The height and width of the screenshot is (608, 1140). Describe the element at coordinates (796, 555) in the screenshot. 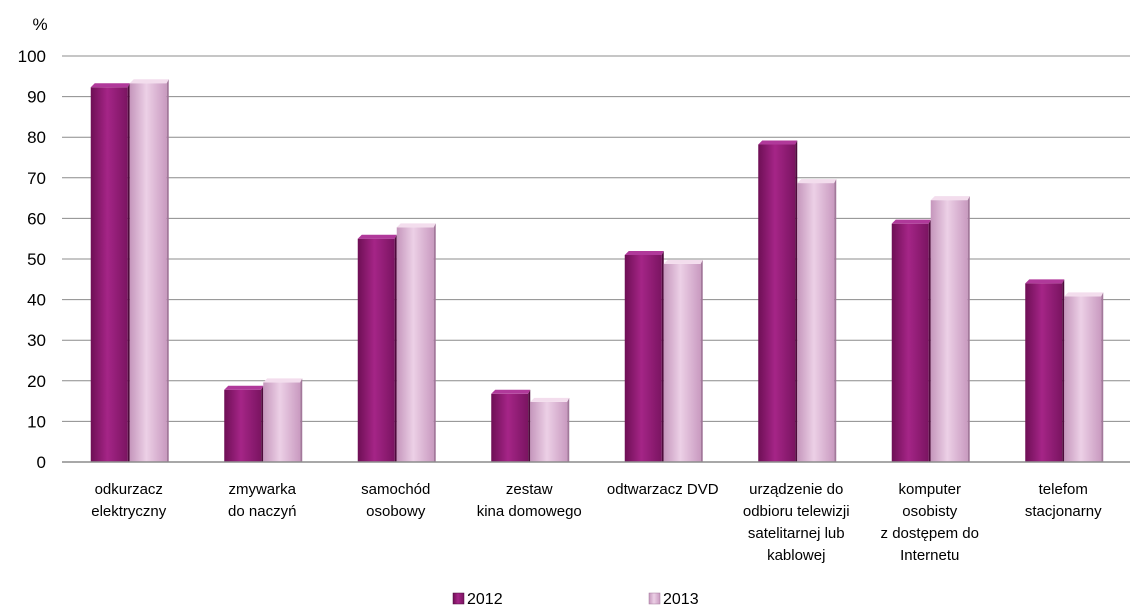

I see `category-label: kablowej` at that location.